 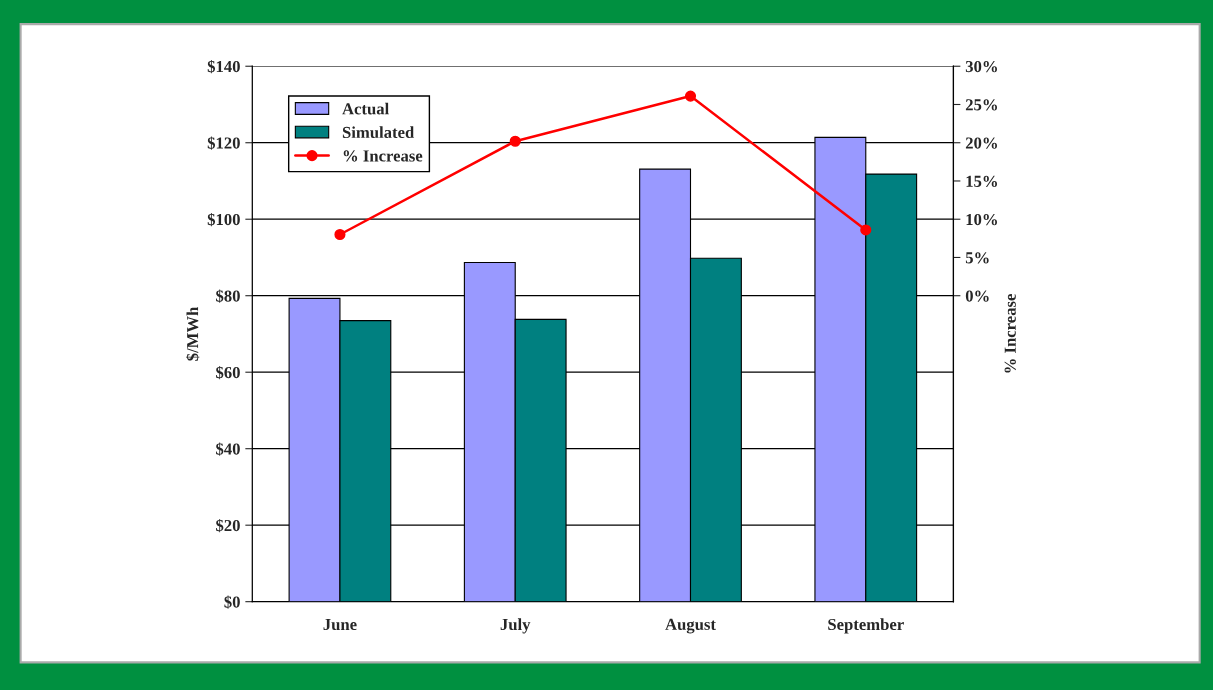 What do you see at coordinates (228, 296) in the screenshot?
I see `y-tick-label: $80` at bounding box center [228, 296].